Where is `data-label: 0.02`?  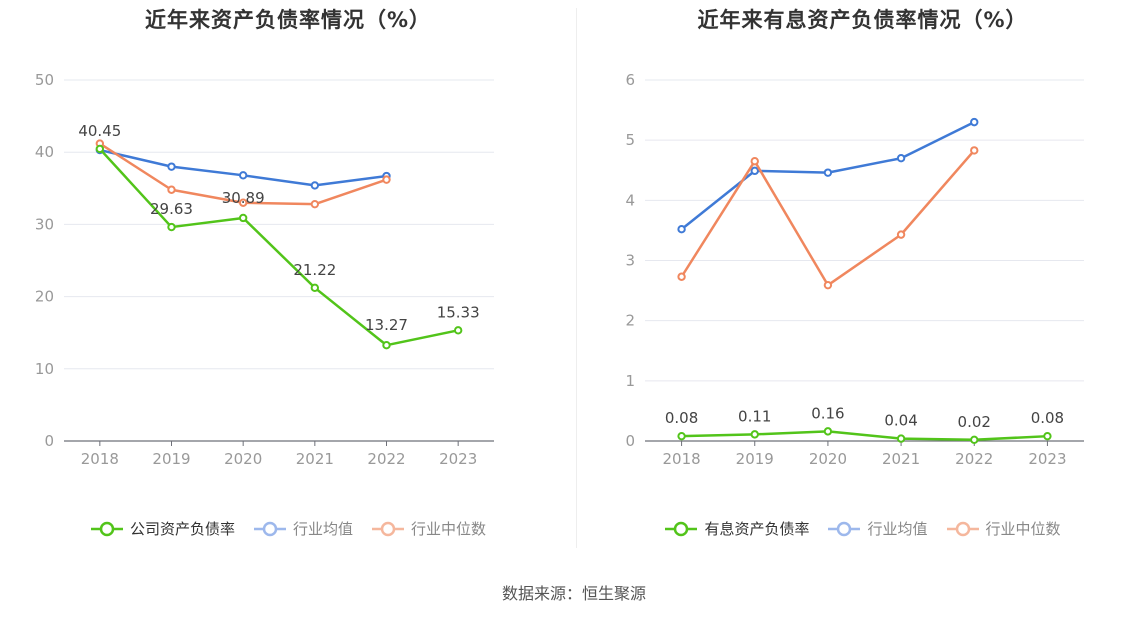
data-label: 0.02 is located at coordinates (974, 422).